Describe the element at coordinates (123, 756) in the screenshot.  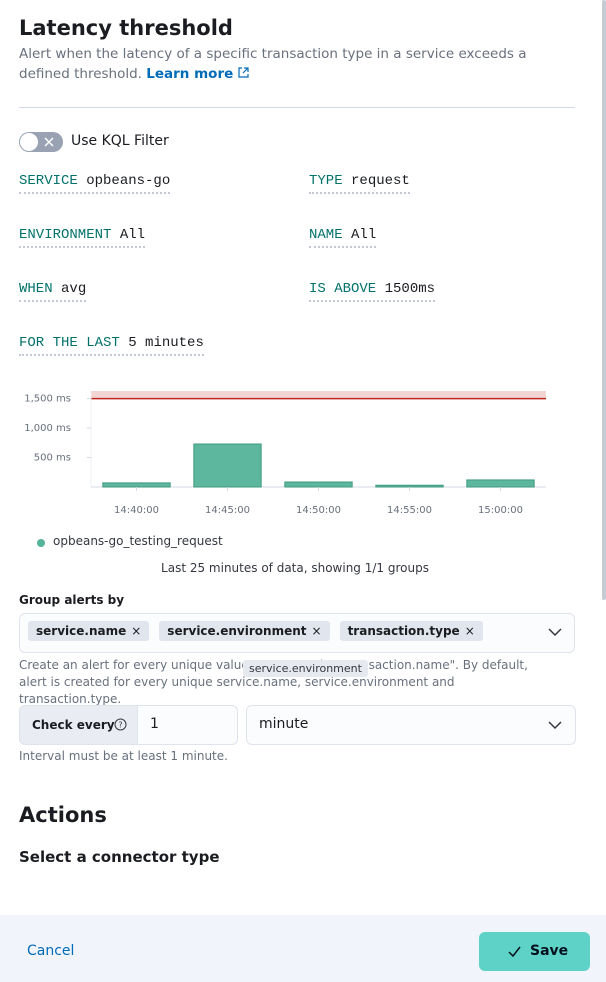
I see `interval-help: Interval must be at least 1 minute.` at that location.